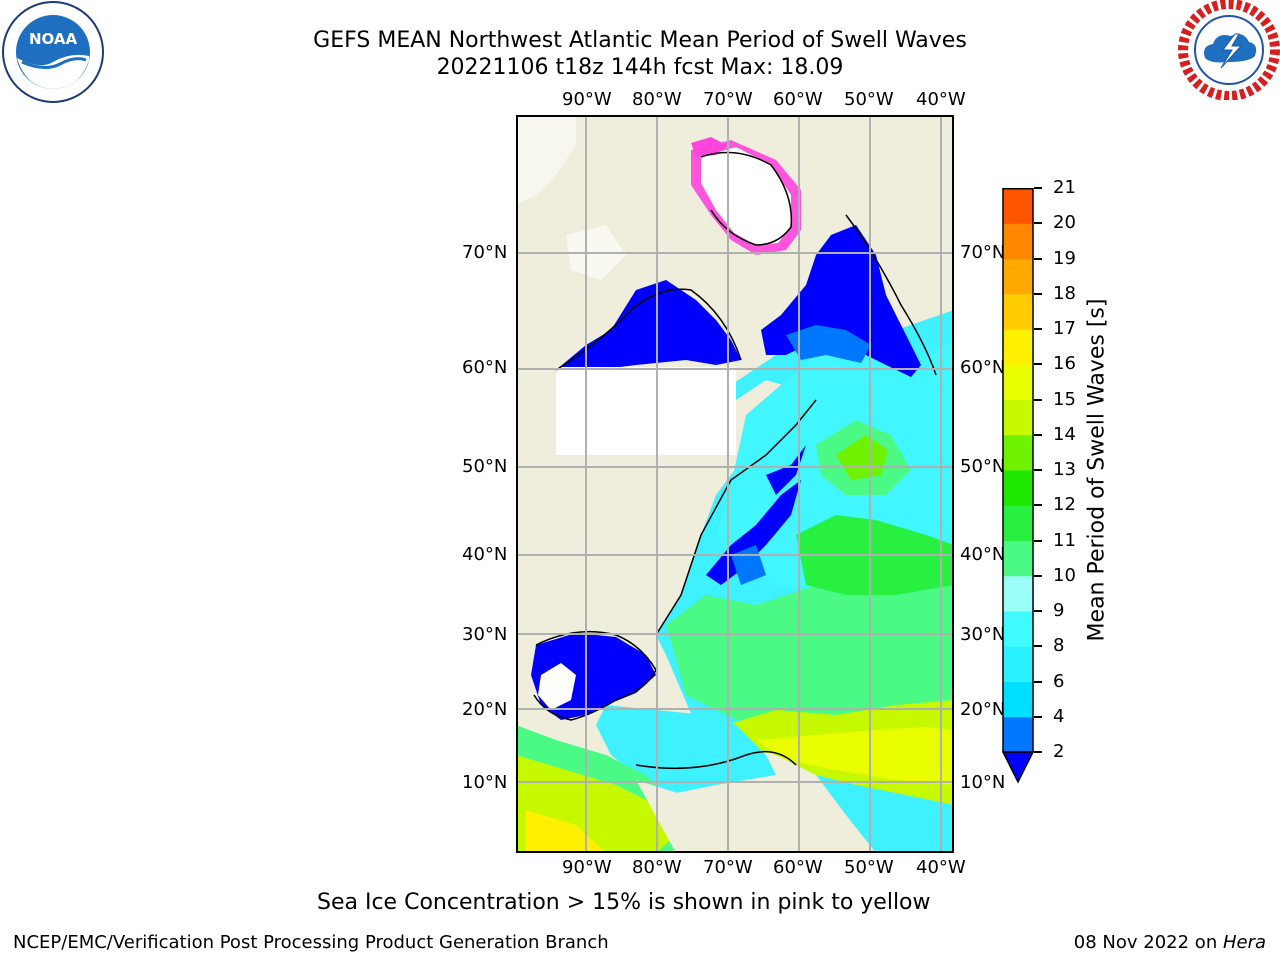 Image resolution: width=1280 pixels, height=960 pixels. I want to click on colorbar-frame, so click(1018, 470).